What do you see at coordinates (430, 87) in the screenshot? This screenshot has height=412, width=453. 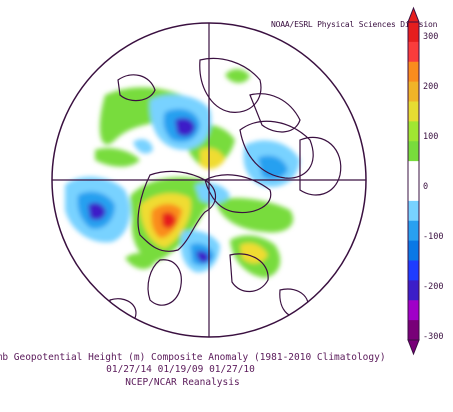 I see `colorbar-tick-label: 200` at bounding box center [430, 87].